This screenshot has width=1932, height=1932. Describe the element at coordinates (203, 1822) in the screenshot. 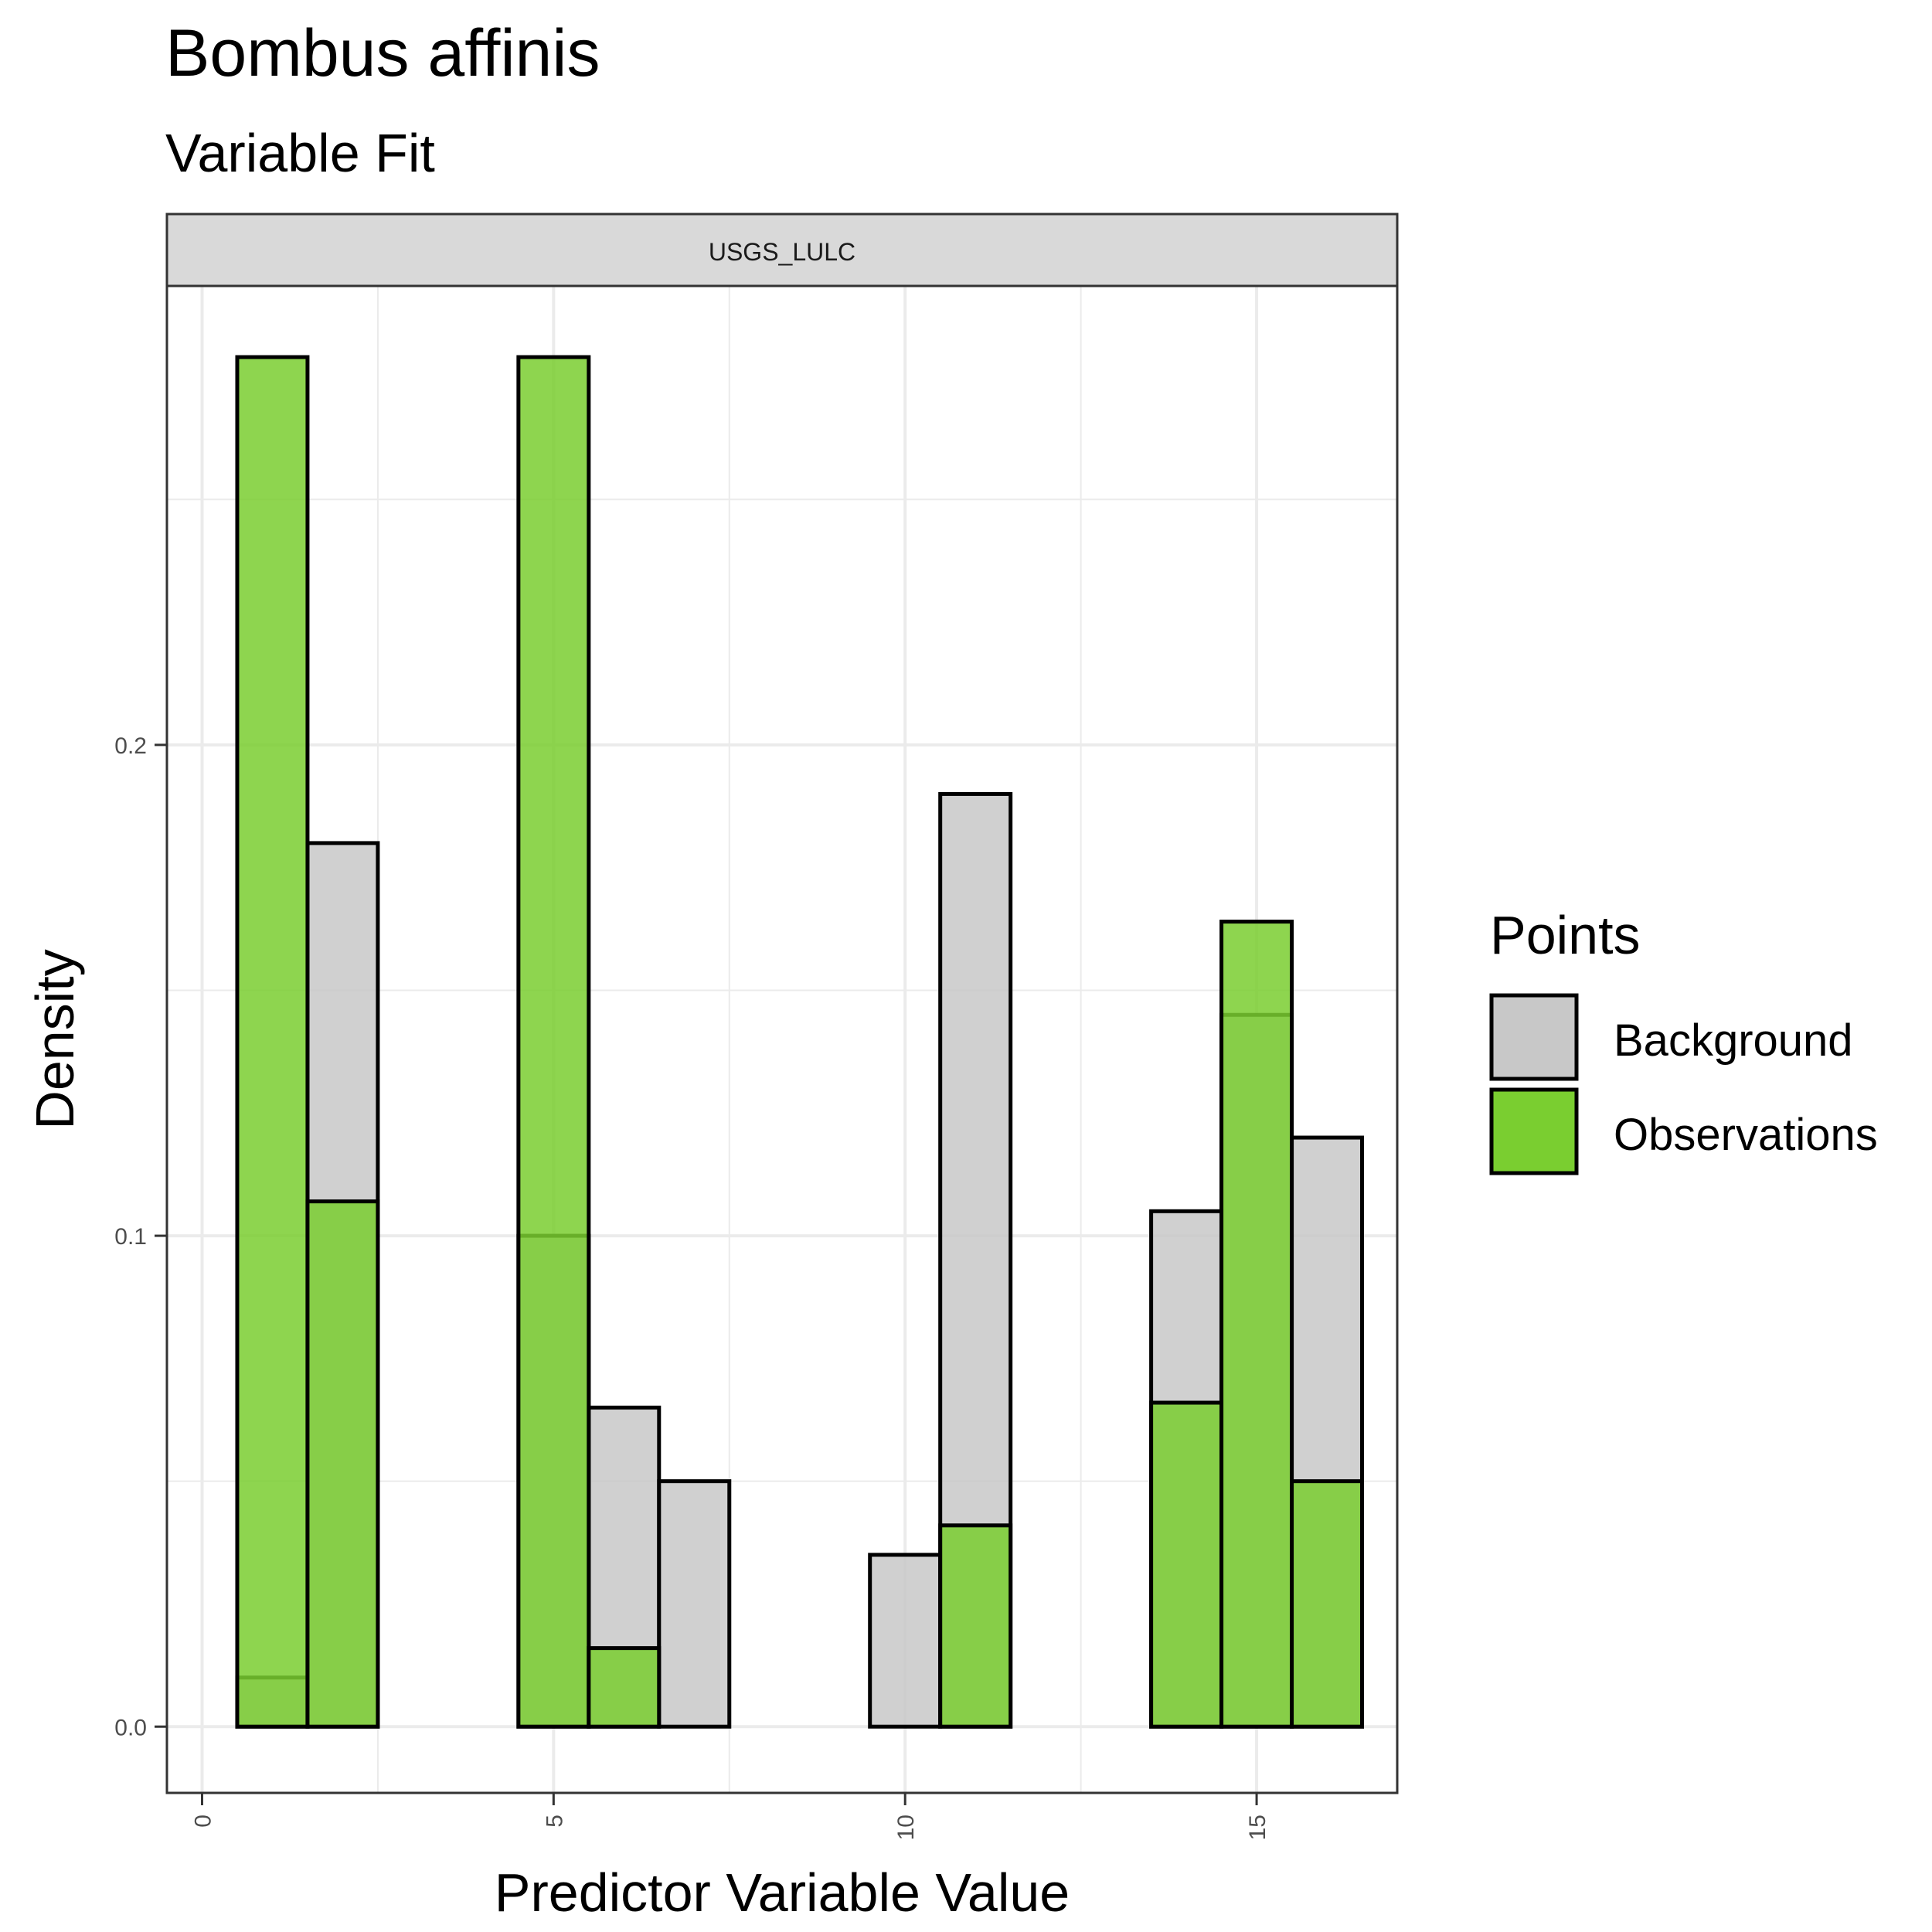

I see `x-tick-label: 0` at that location.